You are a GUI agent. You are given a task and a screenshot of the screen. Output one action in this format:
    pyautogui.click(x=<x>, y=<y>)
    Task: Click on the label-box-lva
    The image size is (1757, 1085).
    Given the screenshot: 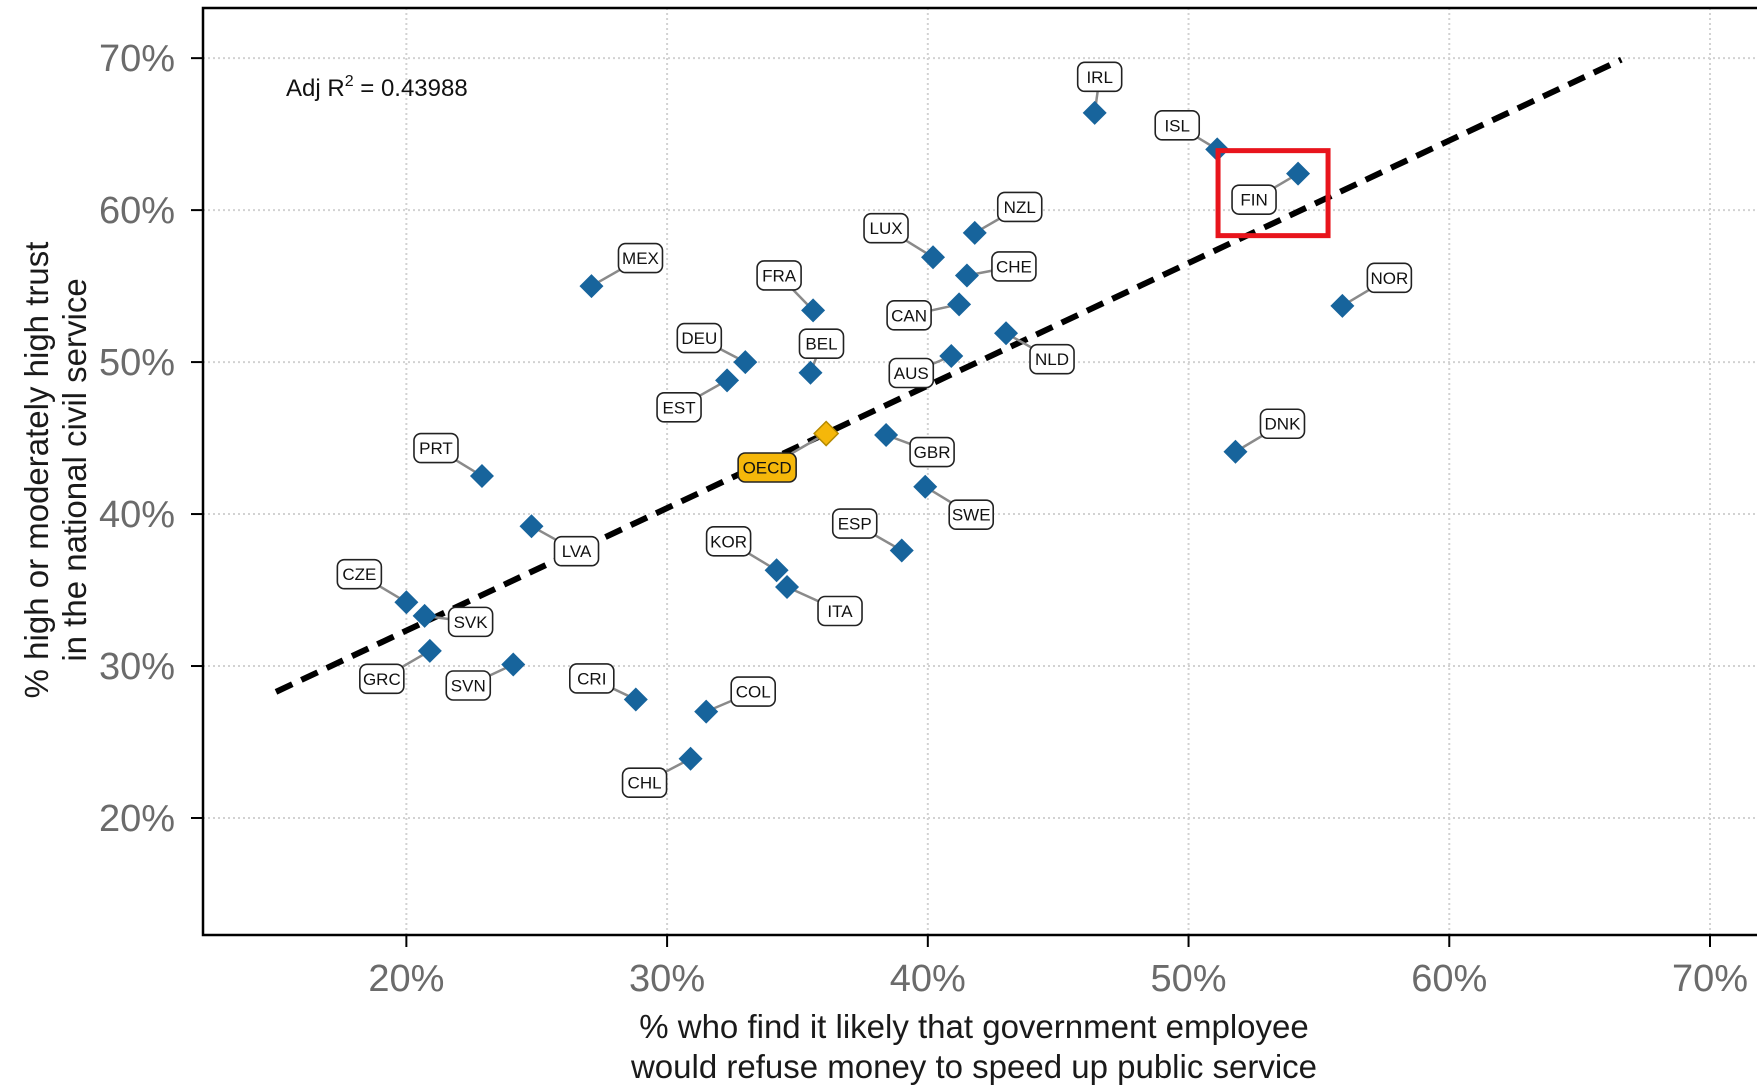 What is the action you would take?
    pyautogui.click(x=576, y=551)
    